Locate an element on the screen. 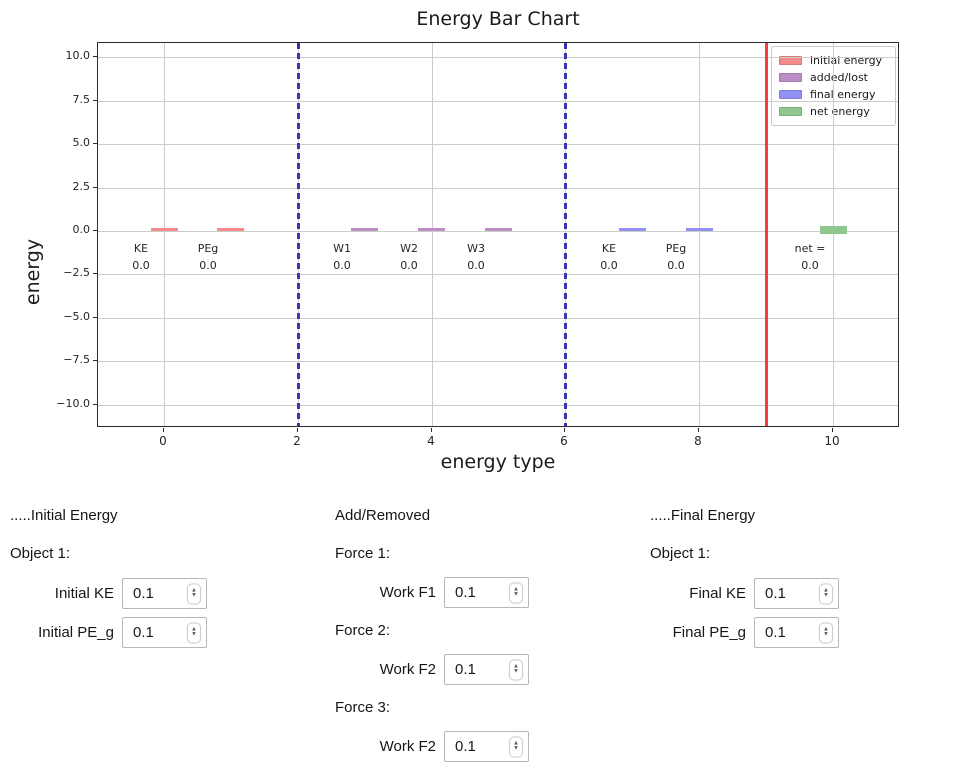 The width and height of the screenshot is (958, 777). work-f2-stepper: ▲ ▼ is located at coordinates (516, 669).